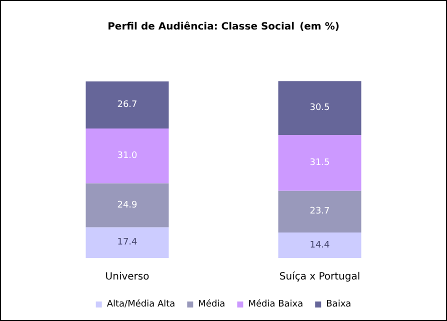 The image size is (447, 321). I want to click on data-label: 30.5, so click(320, 108).